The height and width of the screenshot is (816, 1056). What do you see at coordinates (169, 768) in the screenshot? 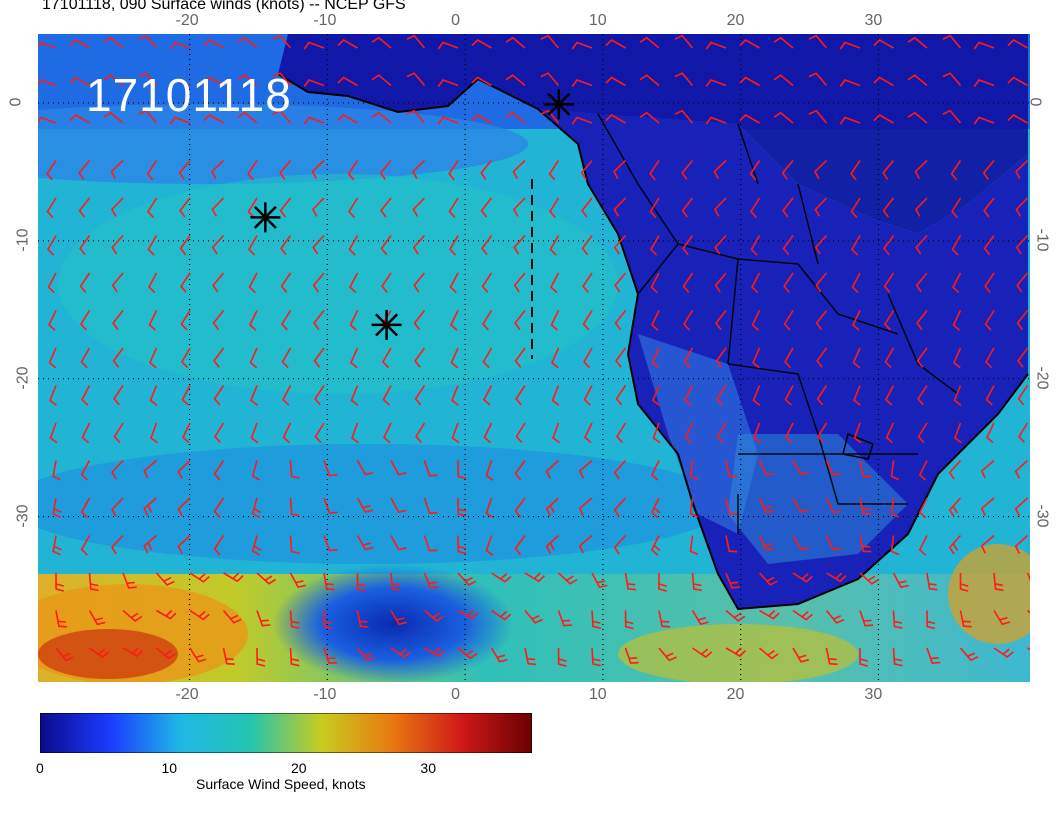
I see `colorbar-tick-label: 10` at bounding box center [169, 768].